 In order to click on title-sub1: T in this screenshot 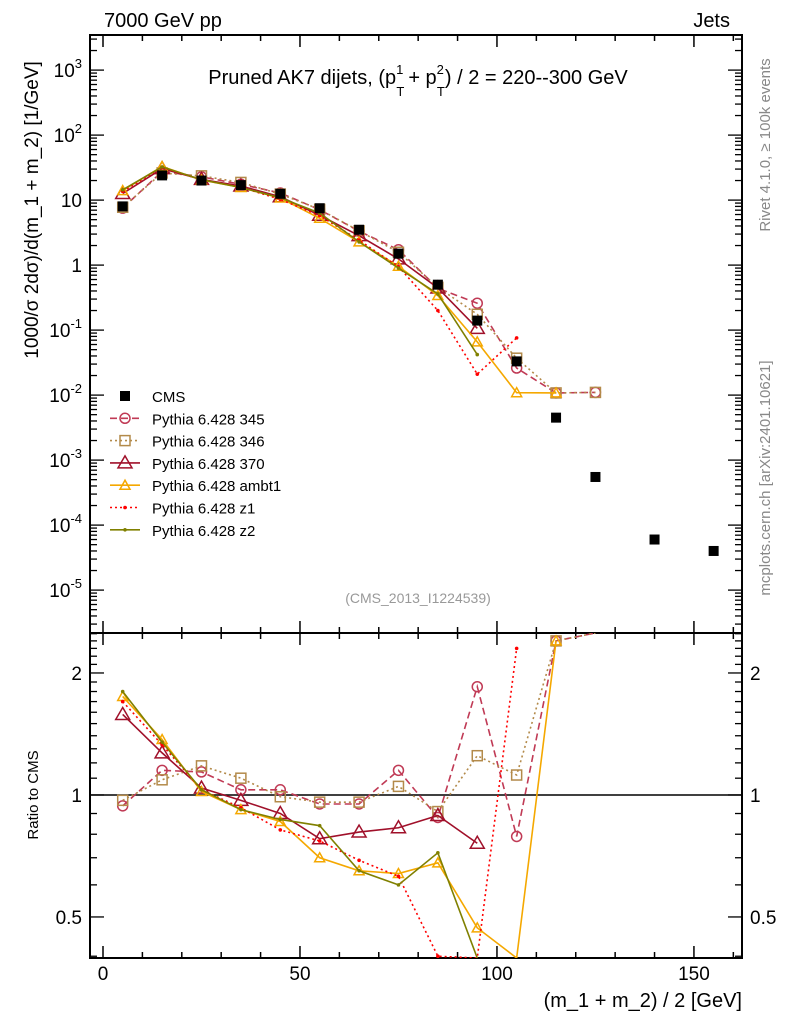, I will do `click(400, 91)`.